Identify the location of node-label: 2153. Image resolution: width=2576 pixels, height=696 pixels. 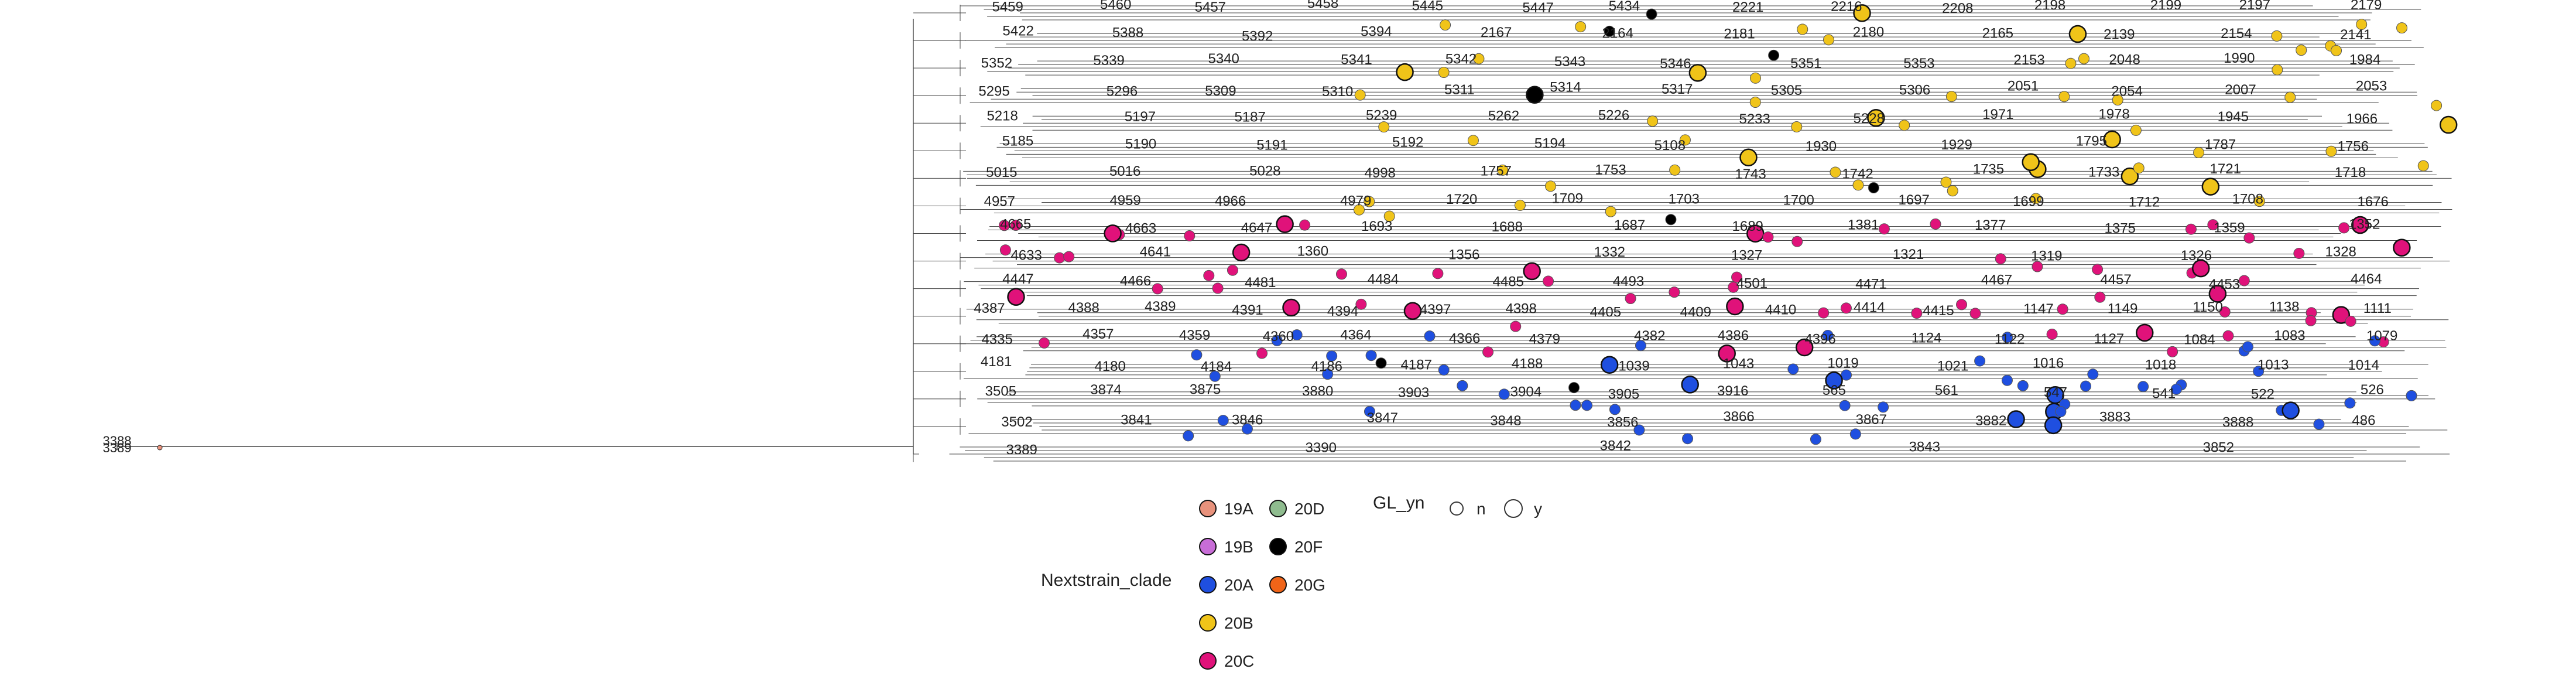
(2028, 60).